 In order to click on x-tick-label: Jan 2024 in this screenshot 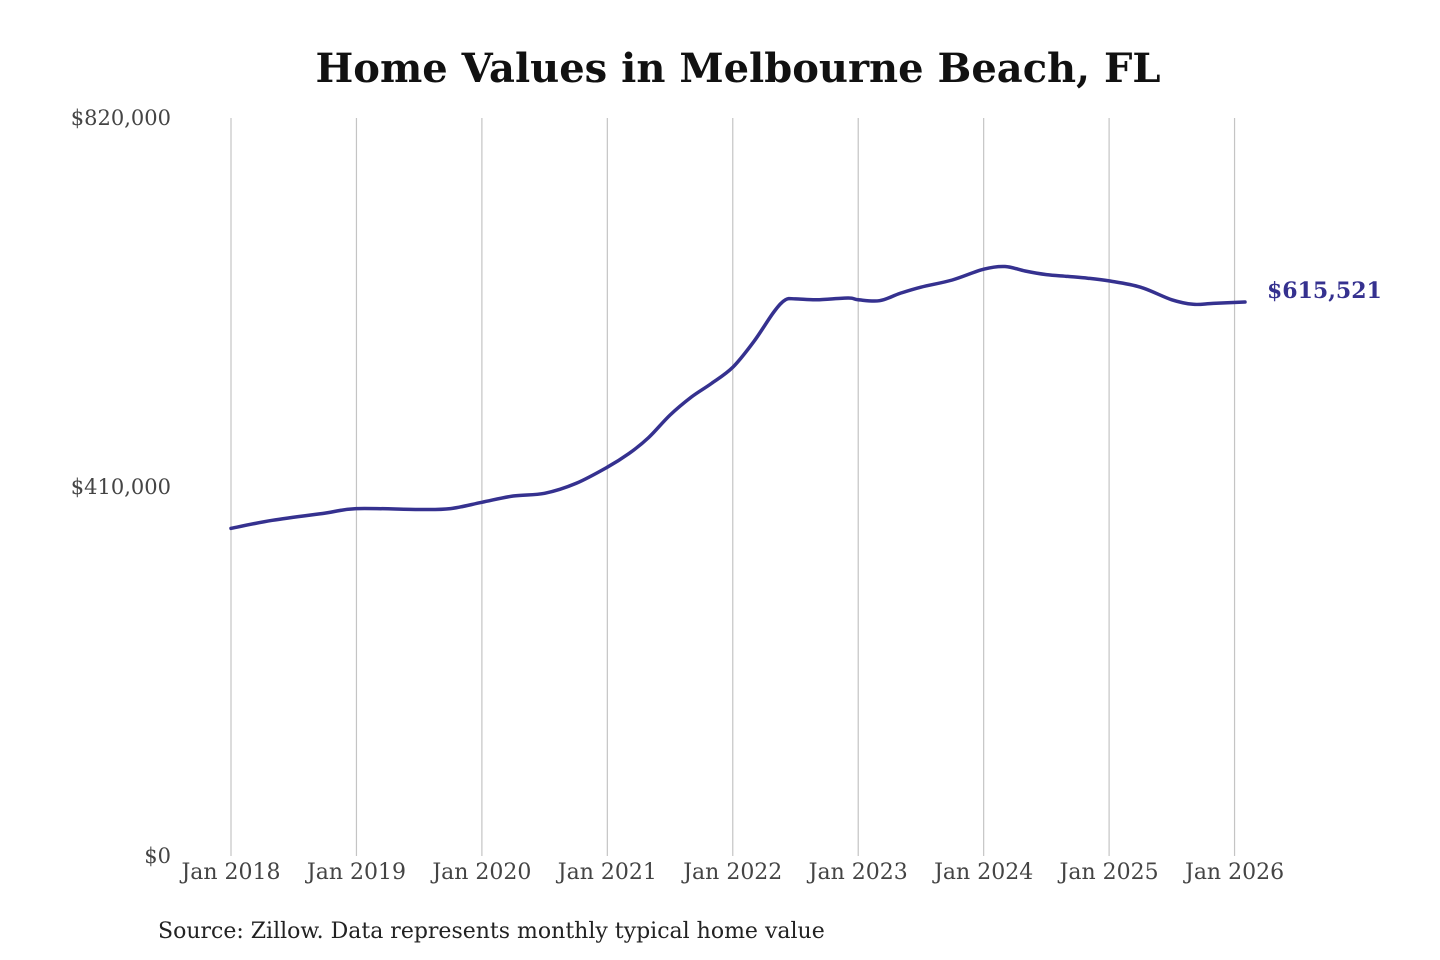, I will do `click(982, 872)`.